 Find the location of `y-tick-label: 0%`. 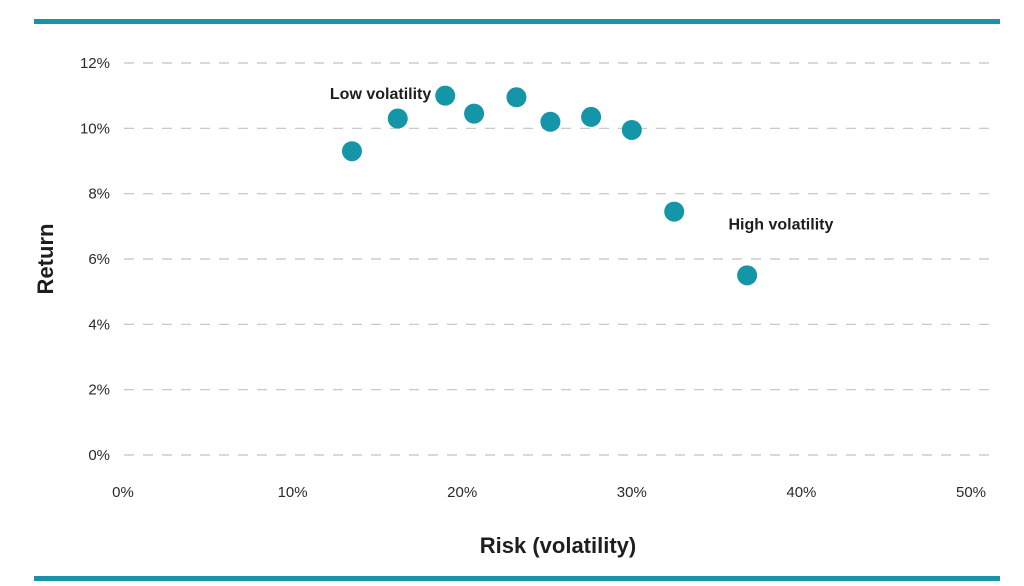

y-tick-label: 0% is located at coordinates (99, 455).